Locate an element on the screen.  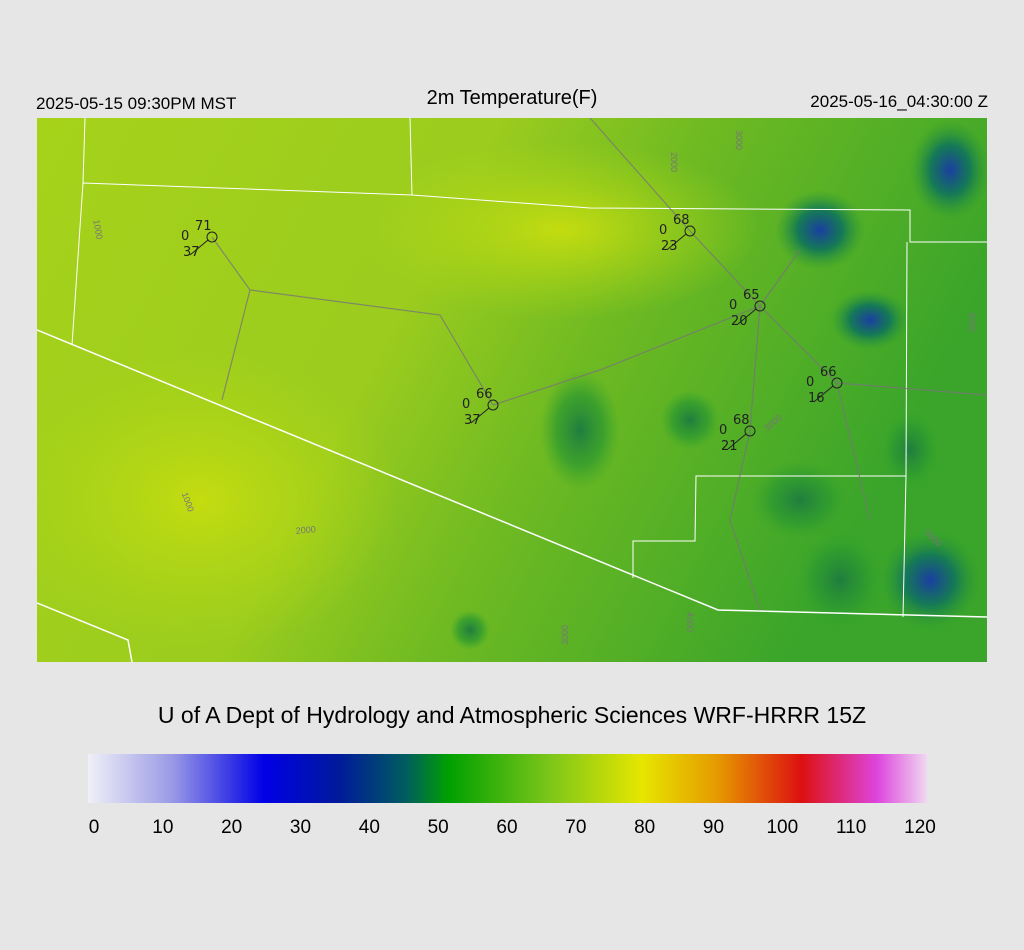
colorbar-tick-label: 100 is located at coordinates (782, 827).